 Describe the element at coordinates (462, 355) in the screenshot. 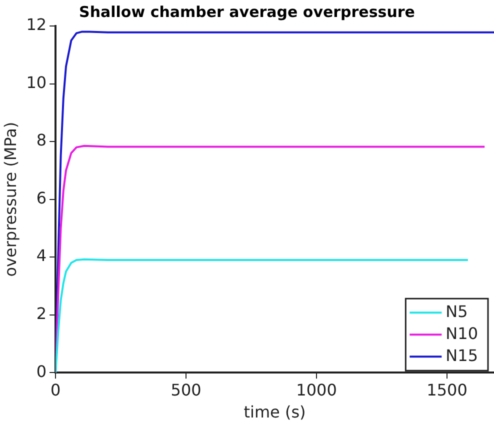

I see `legend-label: N15` at that location.